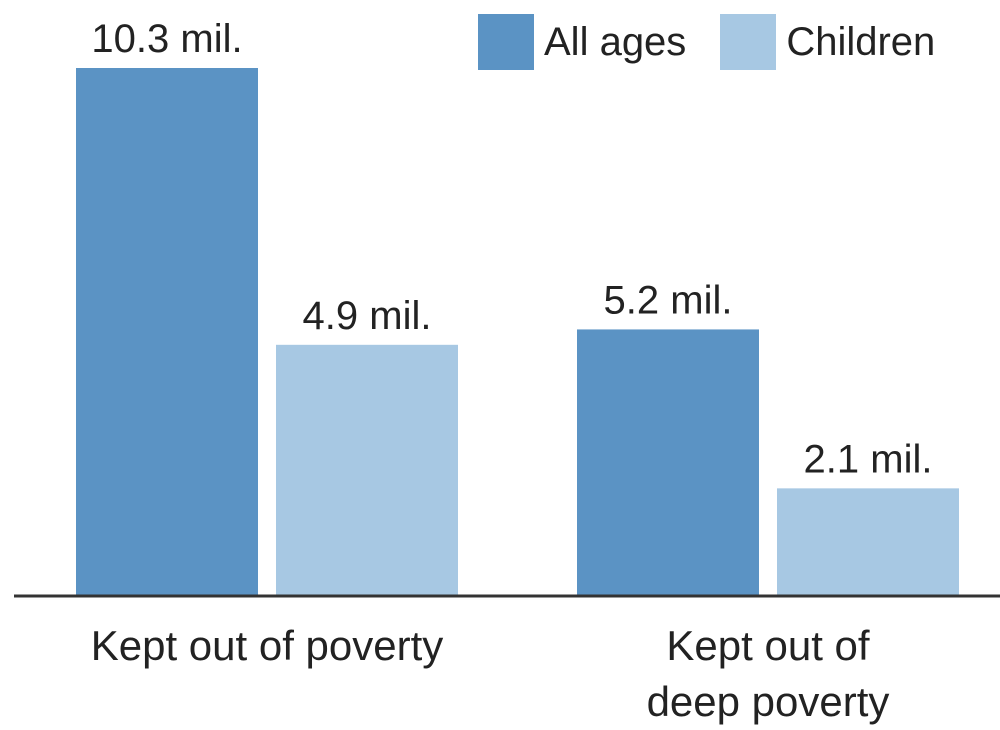  I want to click on legend-label-all-ages: All ages, so click(615, 41).